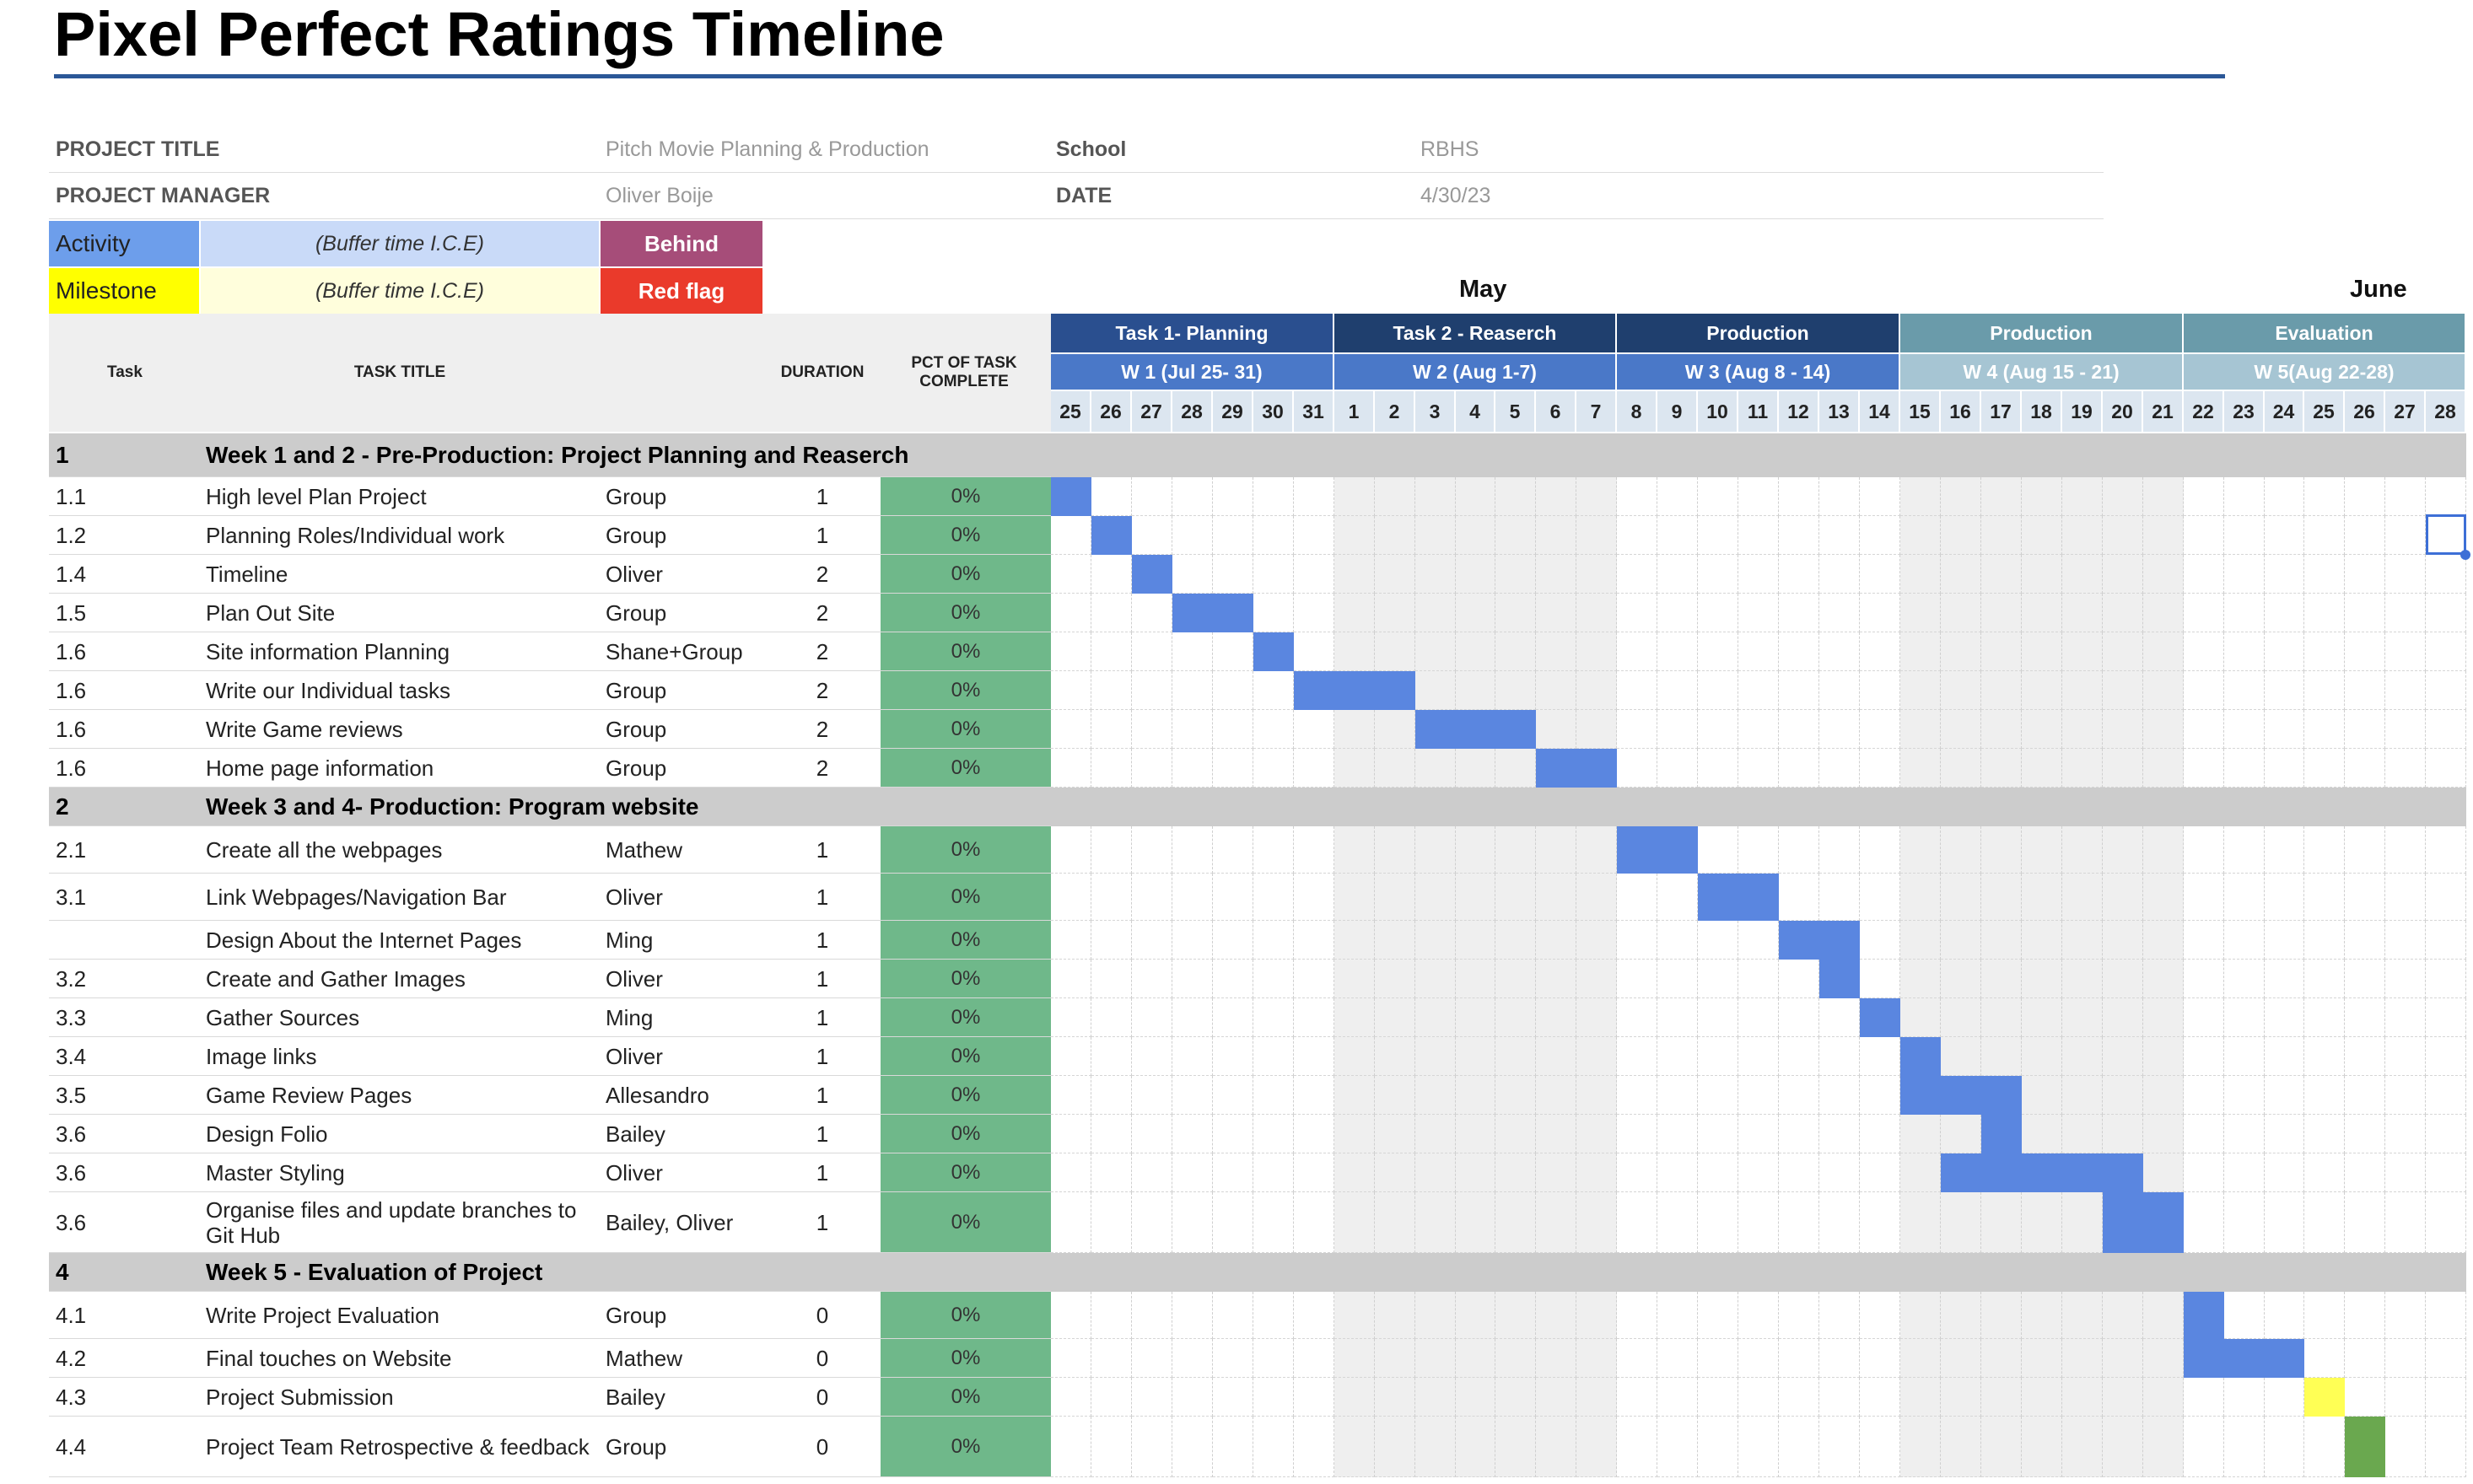 The image size is (2473, 1484). What do you see at coordinates (822, 535) in the screenshot?
I see `task-duration: 1` at bounding box center [822, 535].